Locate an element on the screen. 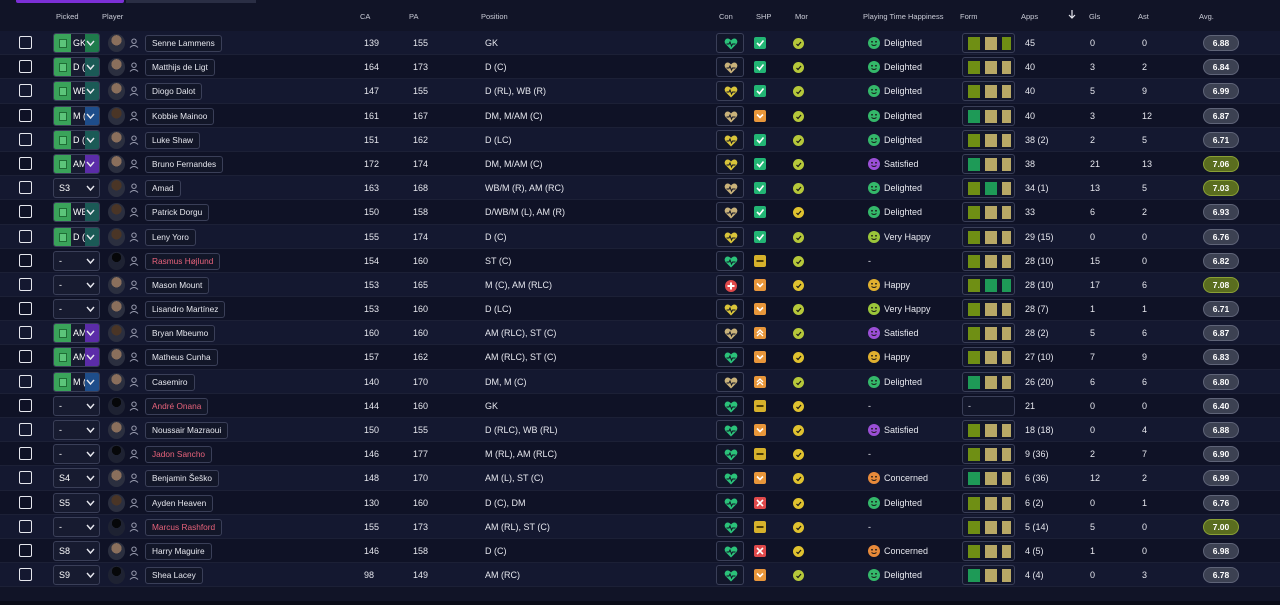 Image resolution: width=1280 pixels, height=605 pixels. player-name-link: Shea Lacey is located at coordinates (174, 576).